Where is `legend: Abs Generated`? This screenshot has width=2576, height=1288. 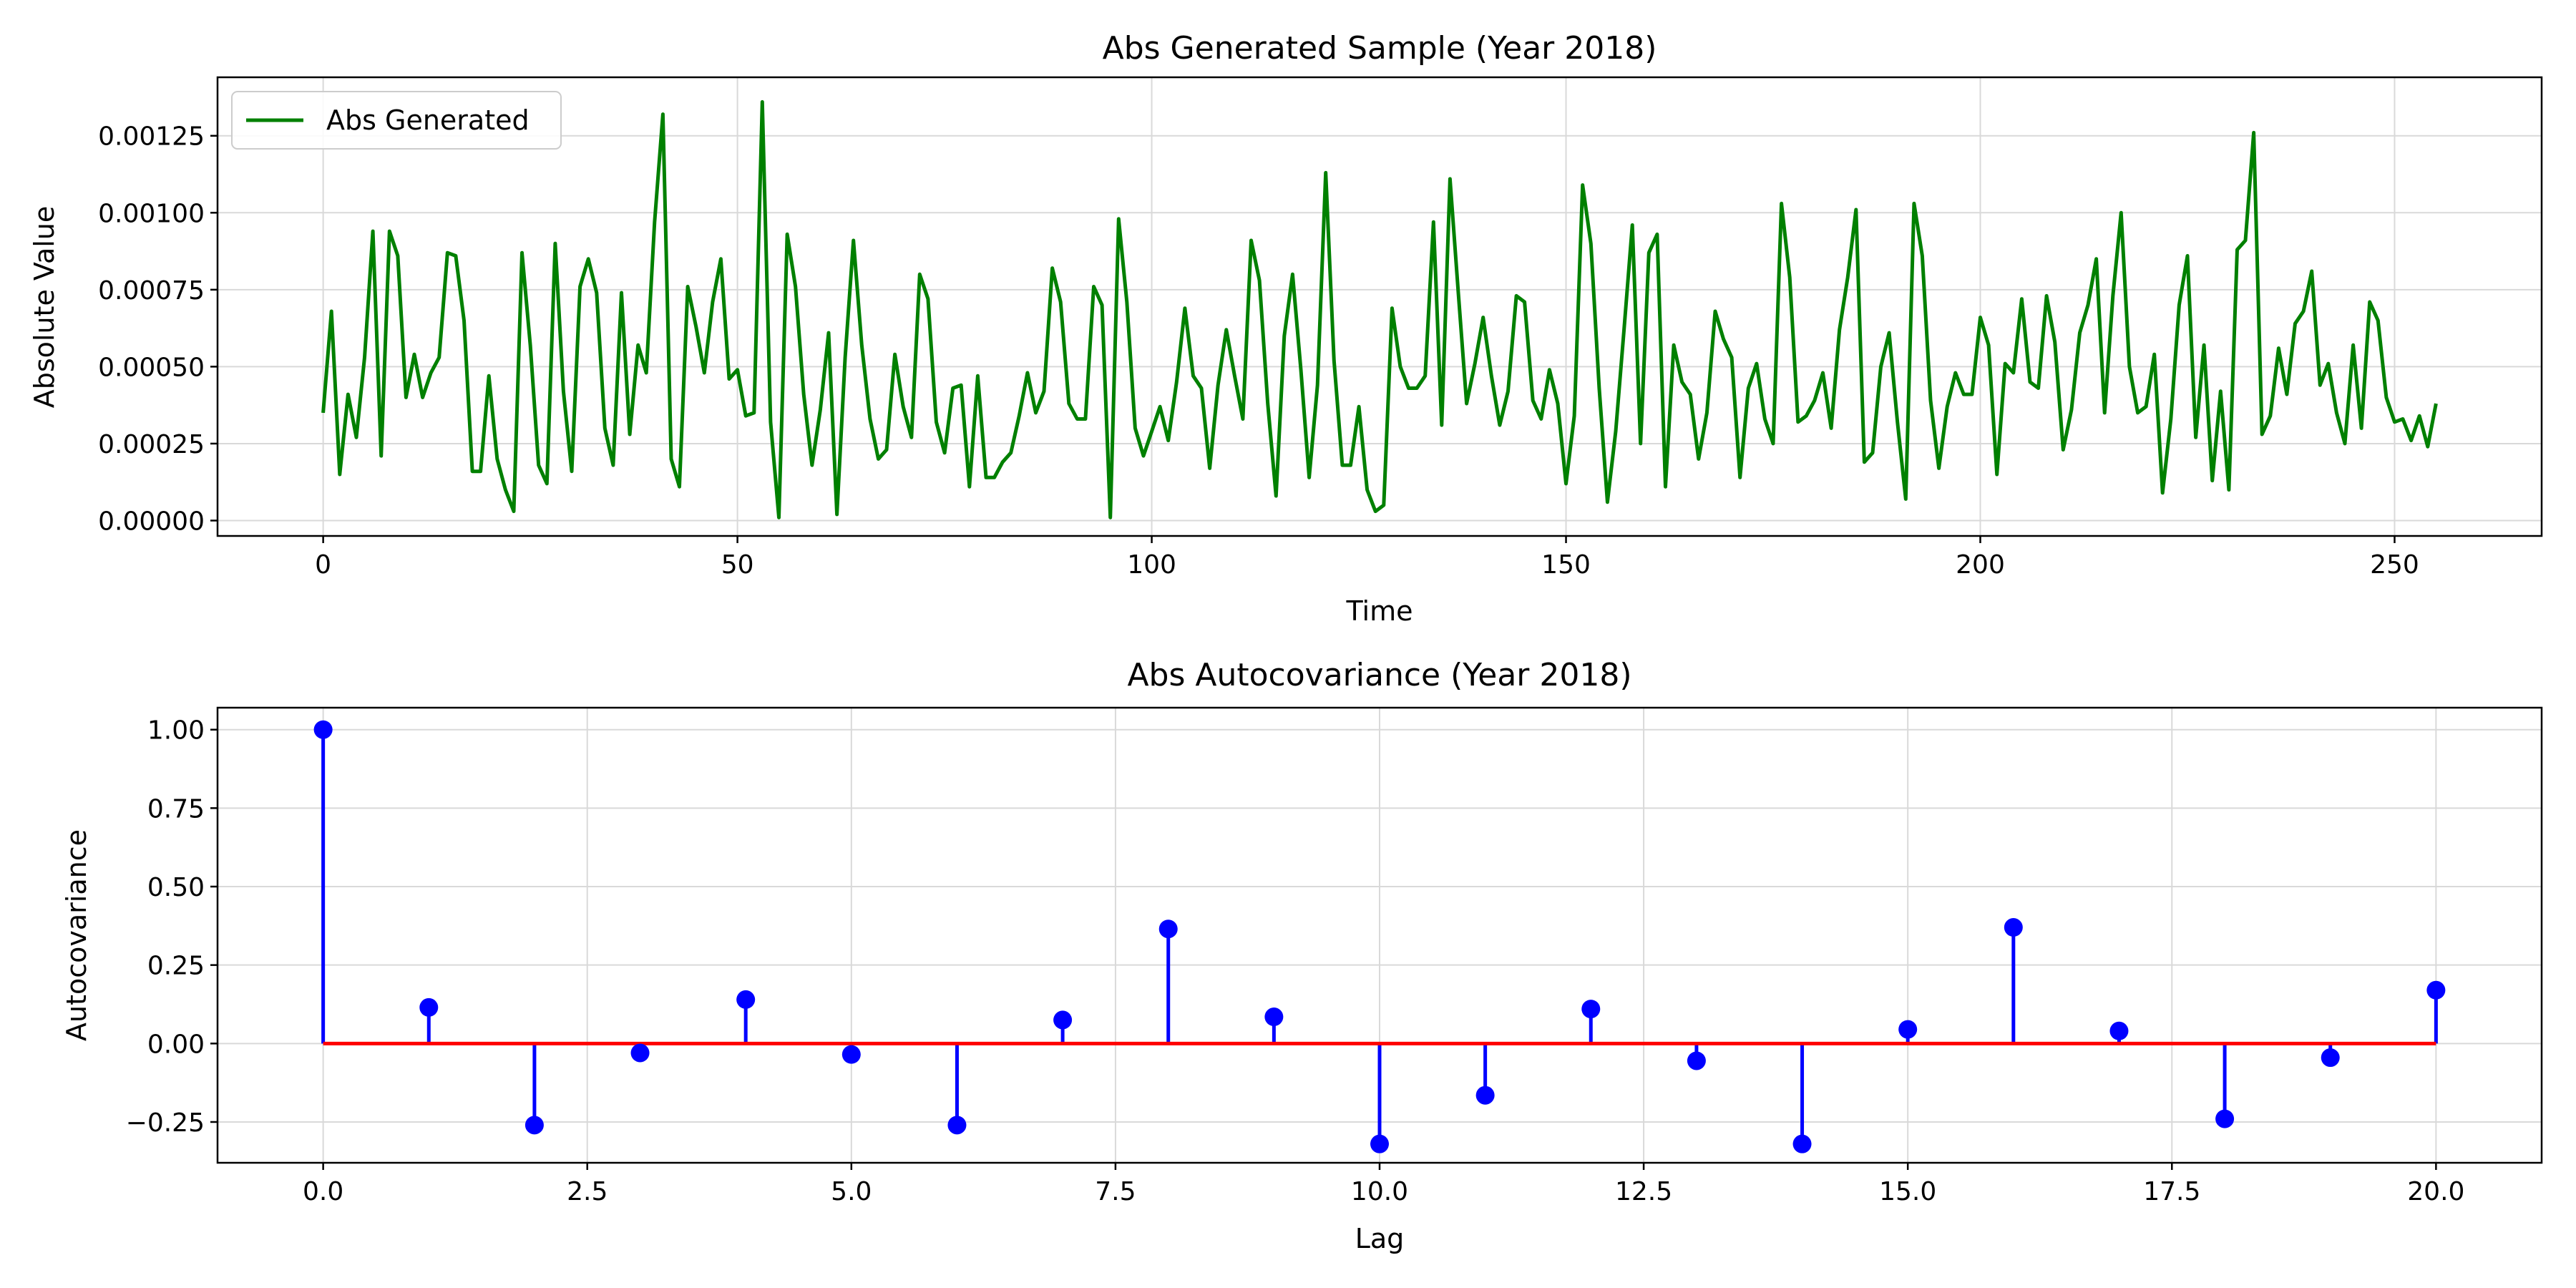 legend: Abs Generated is located at coordinates (396, 120).